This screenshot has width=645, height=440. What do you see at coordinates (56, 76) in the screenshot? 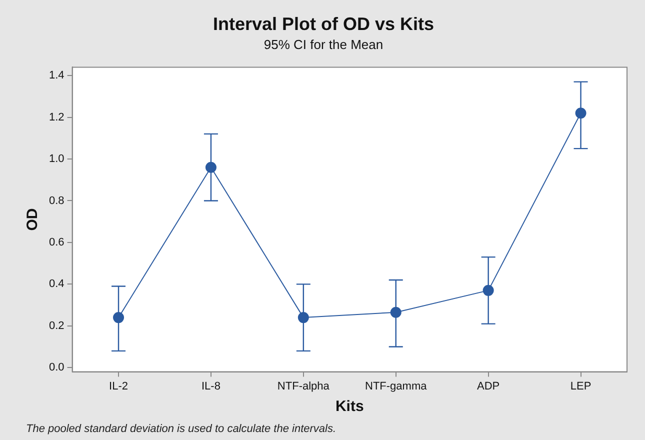
I see `y-tick-label: 1.4` at bounding box center [56, 76].